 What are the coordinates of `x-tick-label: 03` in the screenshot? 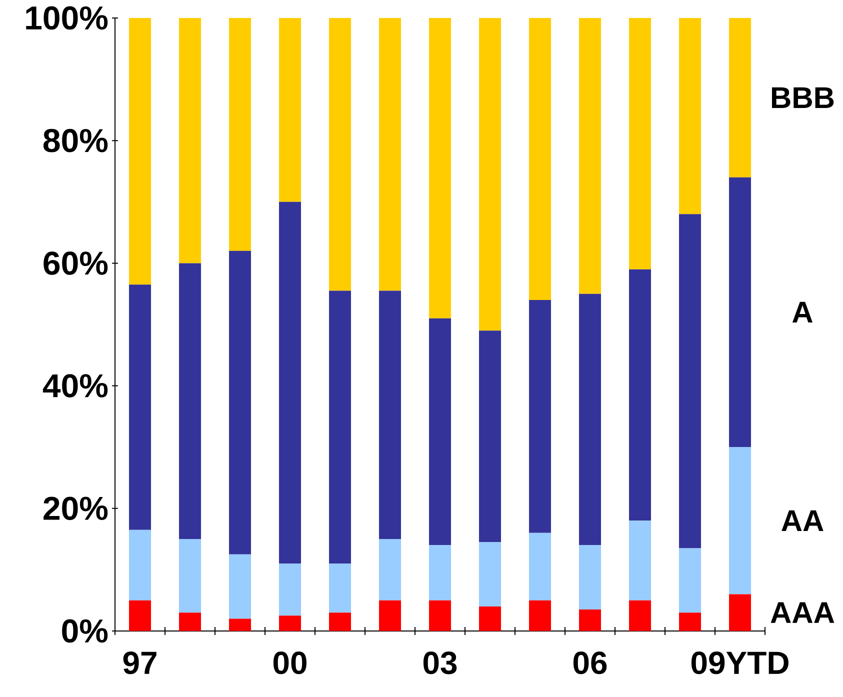 It's located at (440, 663).